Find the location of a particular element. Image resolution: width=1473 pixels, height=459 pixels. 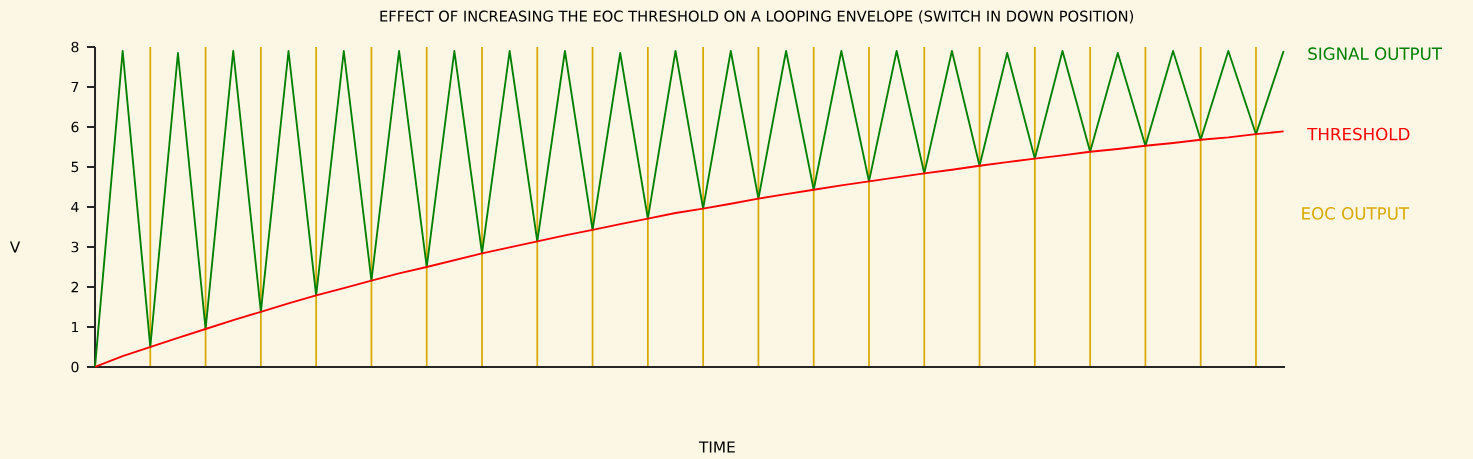

y-tick-label: 4 is located at coordinates (75, 207).